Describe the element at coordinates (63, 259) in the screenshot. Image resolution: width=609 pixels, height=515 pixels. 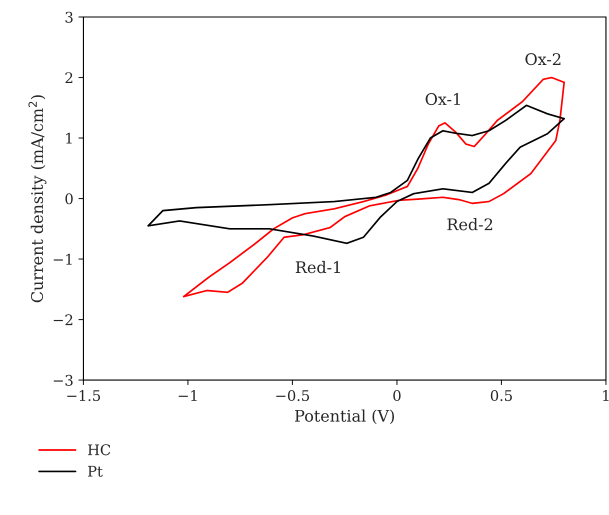
I see `y-tick-label: −1` at that location.